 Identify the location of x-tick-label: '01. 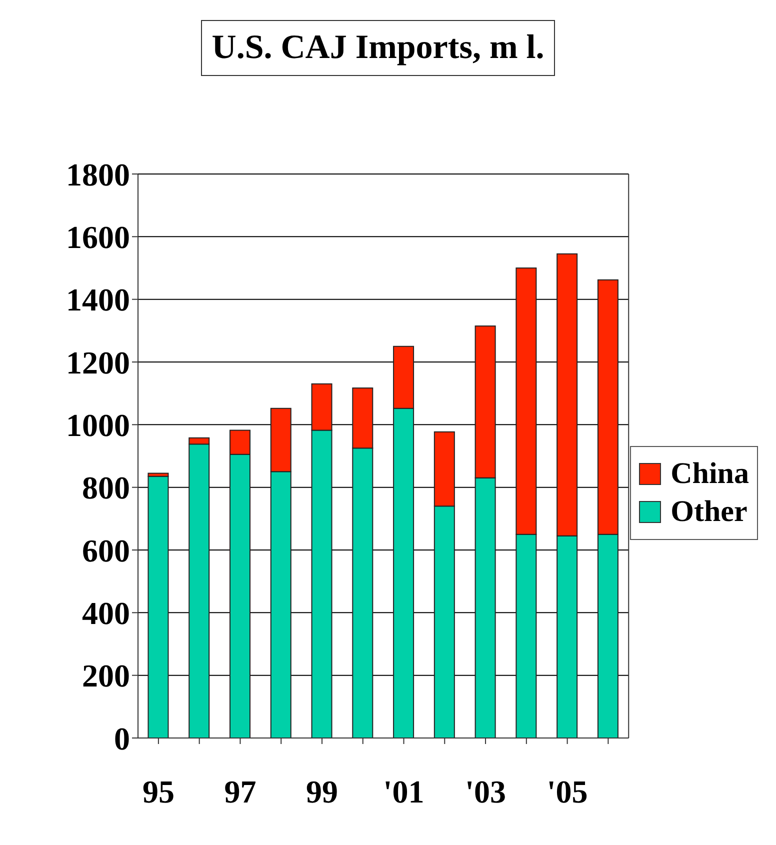
(403, 792).